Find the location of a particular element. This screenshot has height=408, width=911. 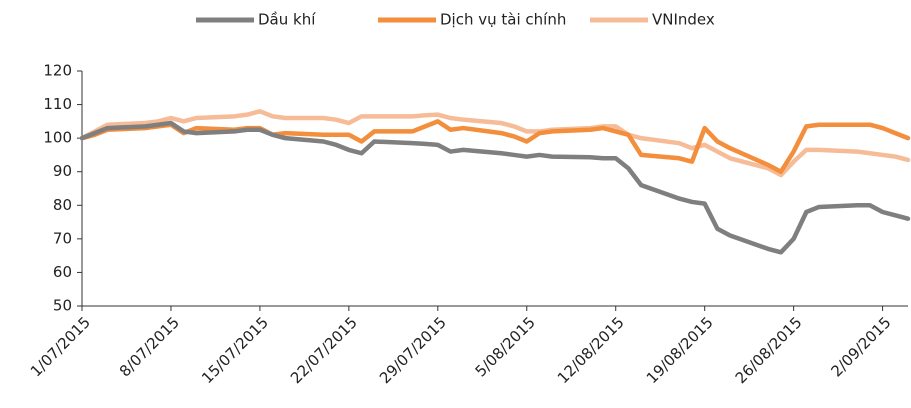

y-tick-label: 70 is located at coordinates (62, 238).